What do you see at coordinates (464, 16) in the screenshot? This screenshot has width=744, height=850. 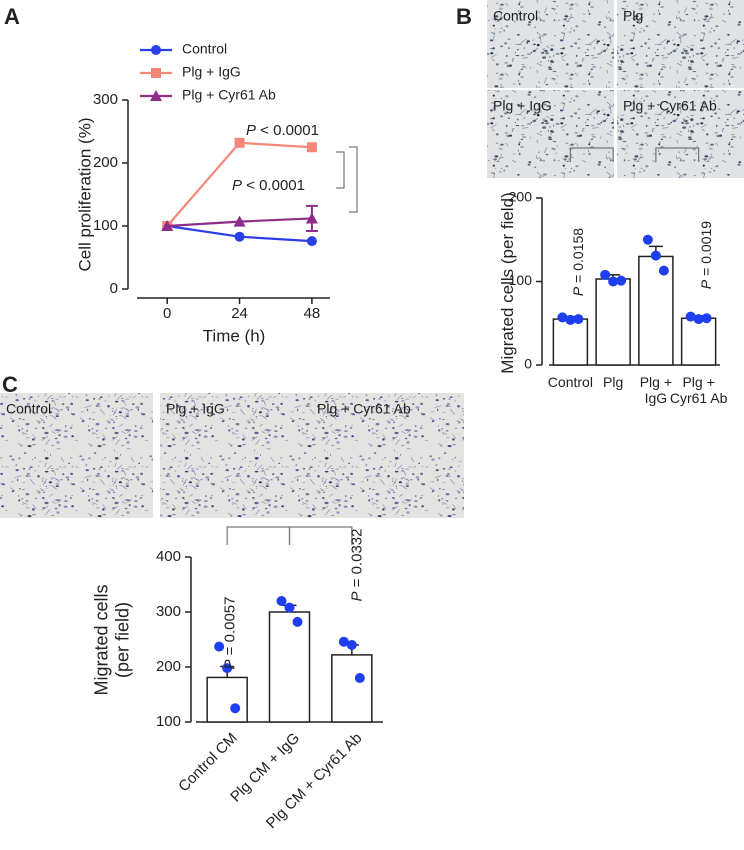 I see `panel-label: B` at bounding box center [464, 16].